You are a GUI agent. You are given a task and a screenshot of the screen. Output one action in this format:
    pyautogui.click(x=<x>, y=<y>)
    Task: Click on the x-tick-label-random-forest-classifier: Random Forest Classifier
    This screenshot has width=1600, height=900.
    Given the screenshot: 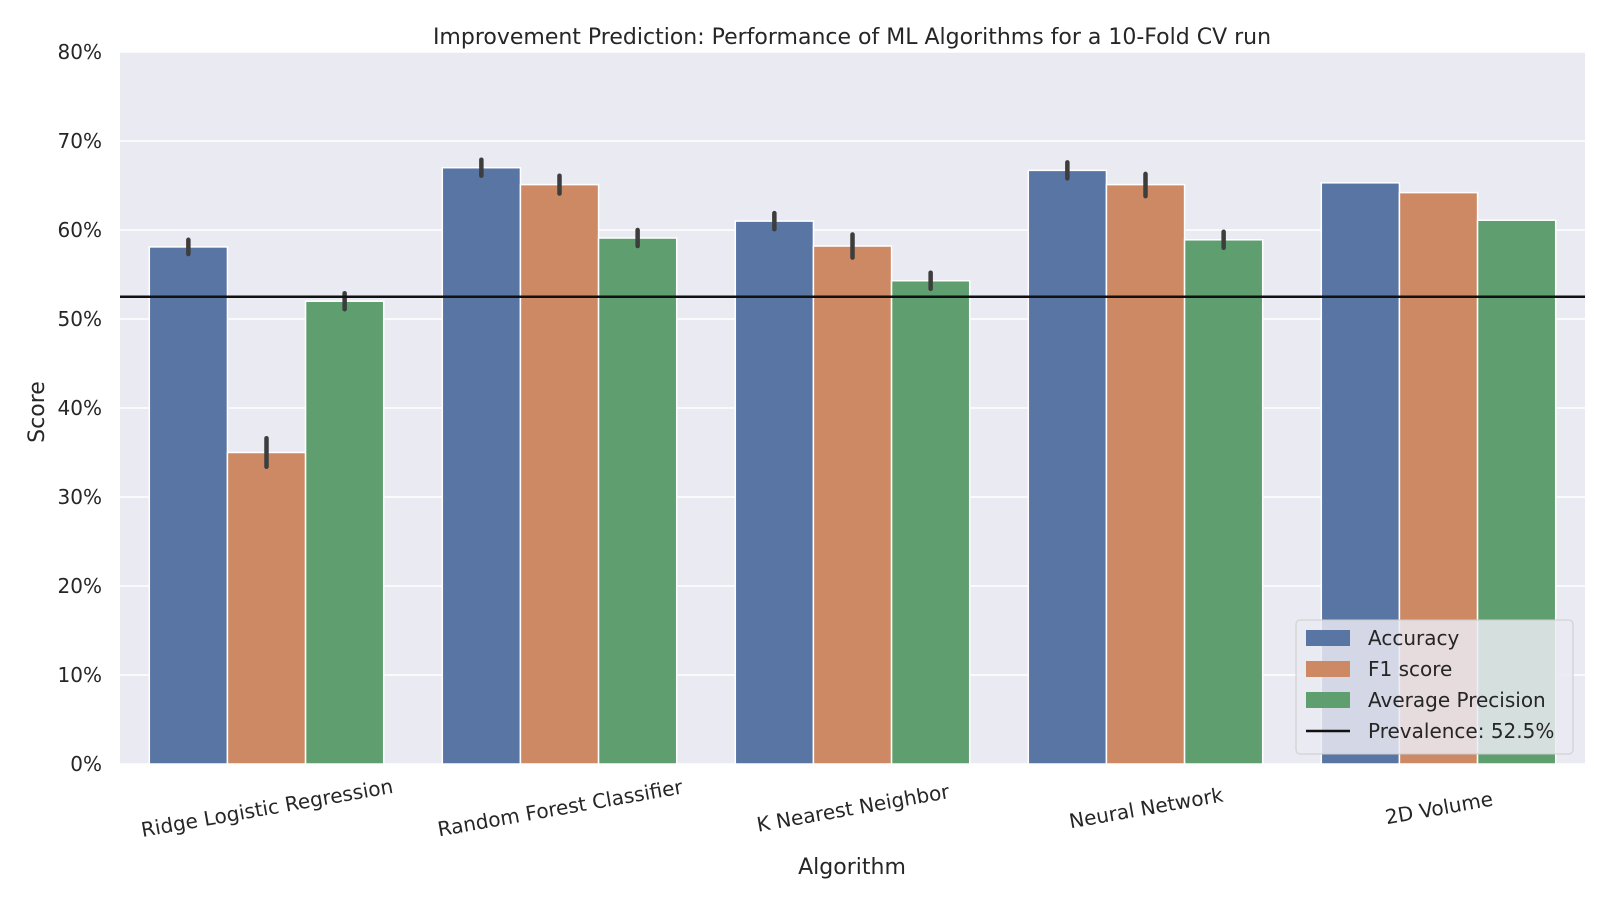 What is the action you would take?
    pyautogui.click(x=560, y=807)
    